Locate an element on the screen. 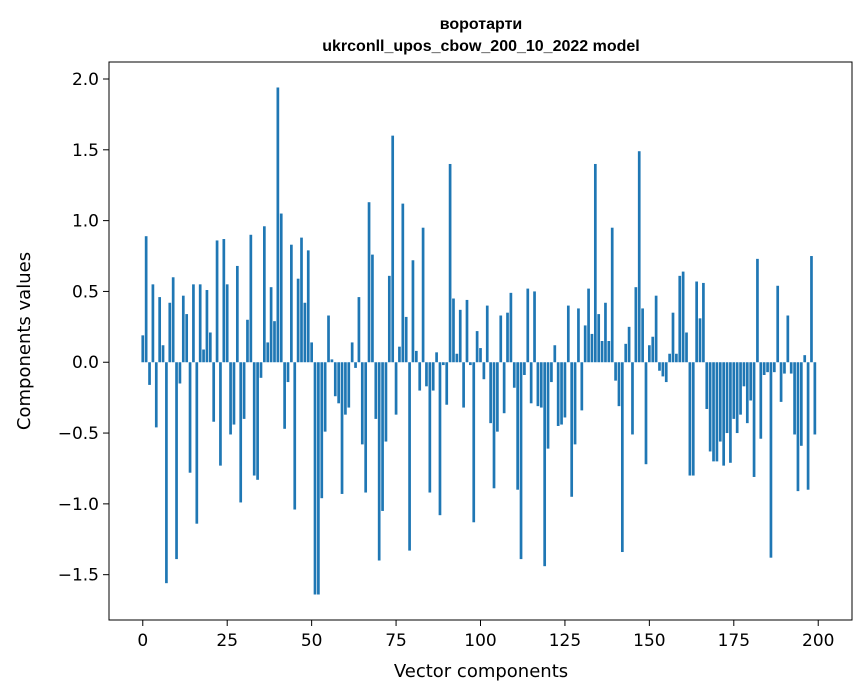  x-tick-label: 175 is located at coordinates (734, 641).